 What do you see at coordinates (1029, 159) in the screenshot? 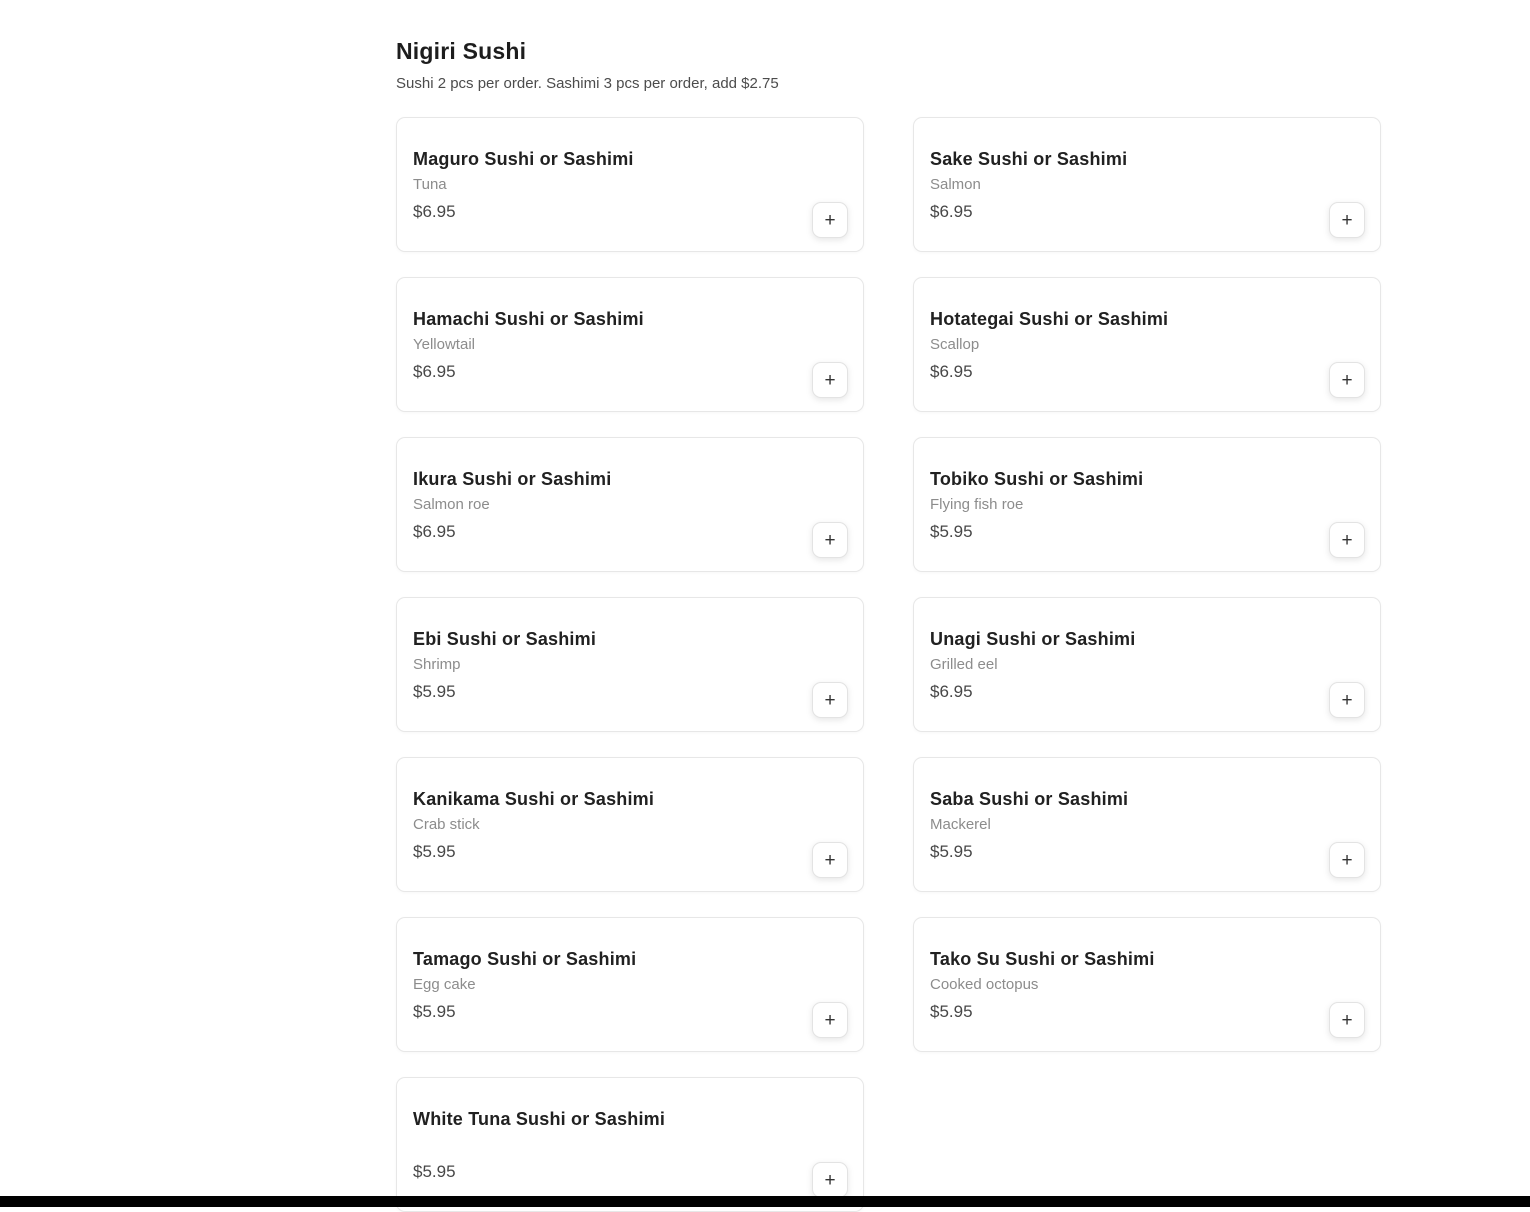
I see `item-title: Sake Sushi or Sashimi` at bounding box center [1029, 159].